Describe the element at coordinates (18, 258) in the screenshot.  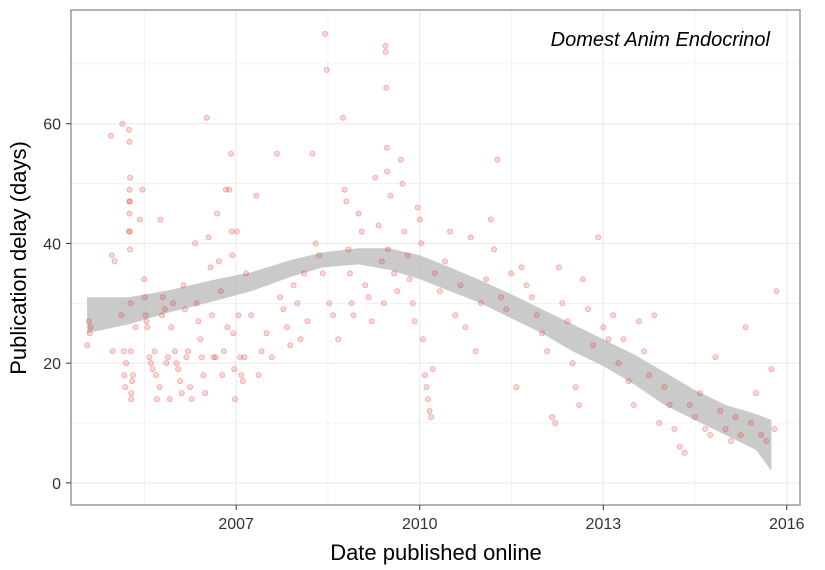
I see `y-axis-title: Publication delay (days)` at that location.